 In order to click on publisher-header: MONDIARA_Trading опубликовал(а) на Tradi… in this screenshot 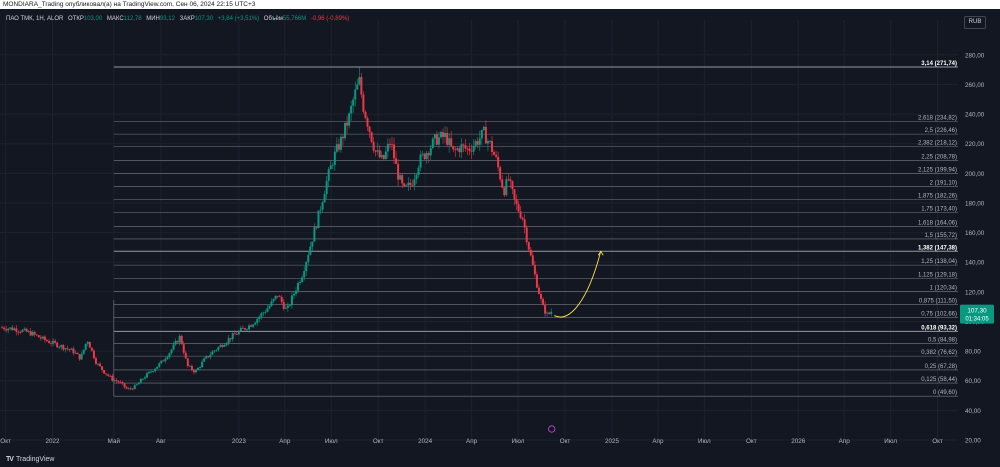, I will do `click(500, 4)`.